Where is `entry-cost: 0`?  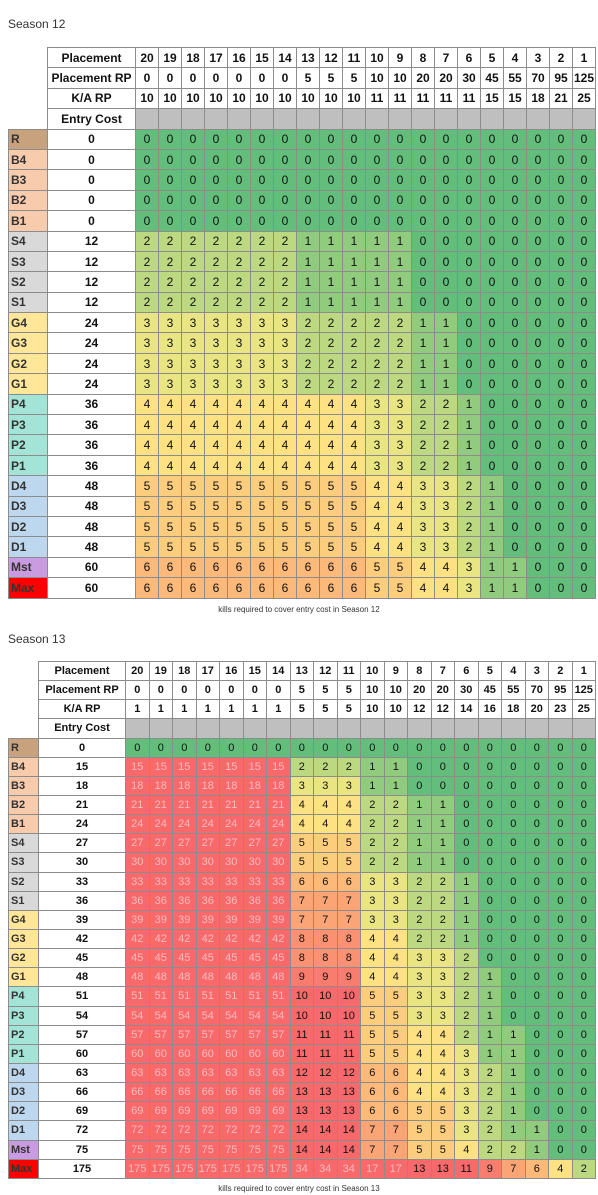 entry-cost: 0 is located at coordinates (82, 747).